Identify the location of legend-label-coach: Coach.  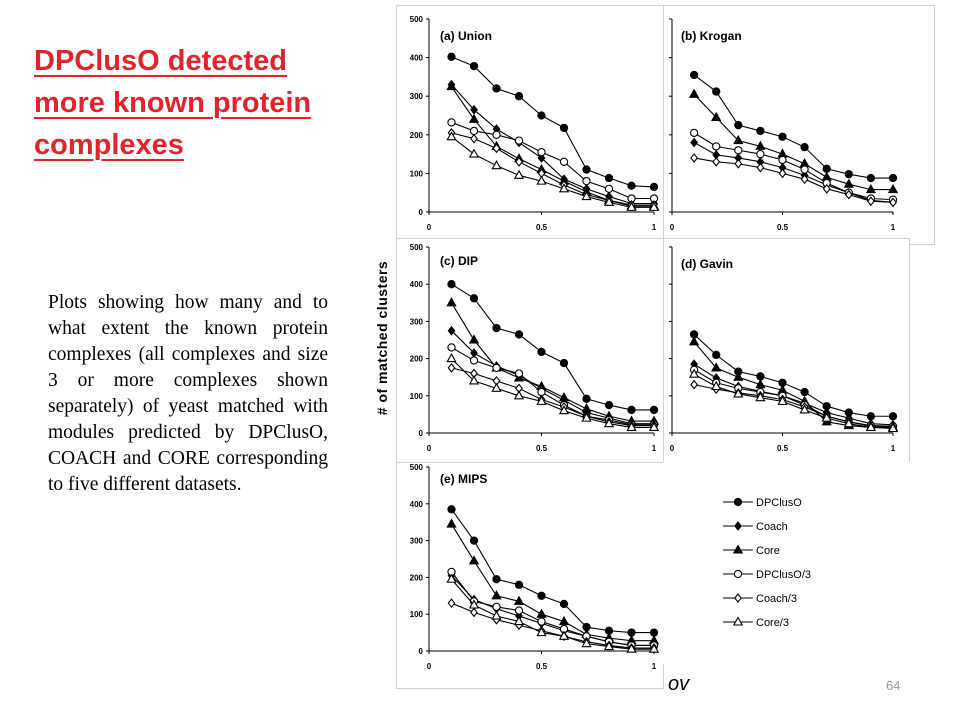
(772, 527).